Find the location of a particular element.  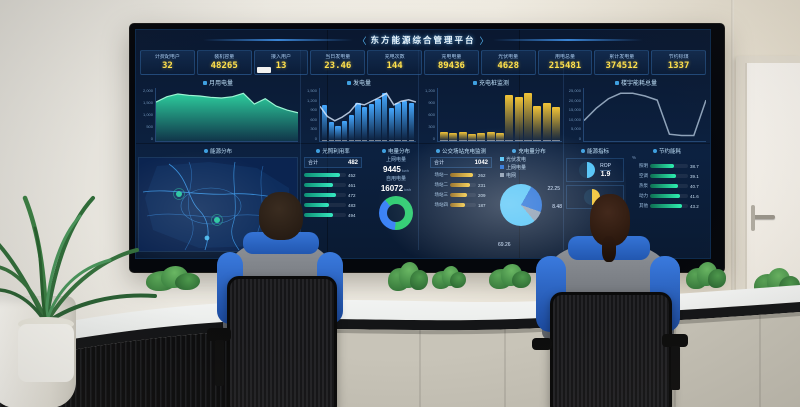

jacket-collar is located at coordinates (281, 243).